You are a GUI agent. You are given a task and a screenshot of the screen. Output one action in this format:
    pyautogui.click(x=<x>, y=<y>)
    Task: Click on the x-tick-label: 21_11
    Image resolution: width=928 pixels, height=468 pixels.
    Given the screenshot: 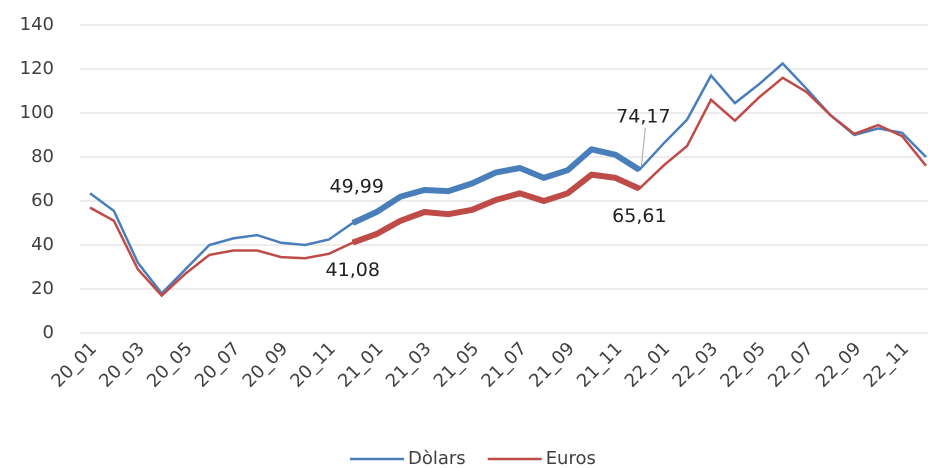 What is the action you would take?
    pyautogui.click(x=600, y=365)
    